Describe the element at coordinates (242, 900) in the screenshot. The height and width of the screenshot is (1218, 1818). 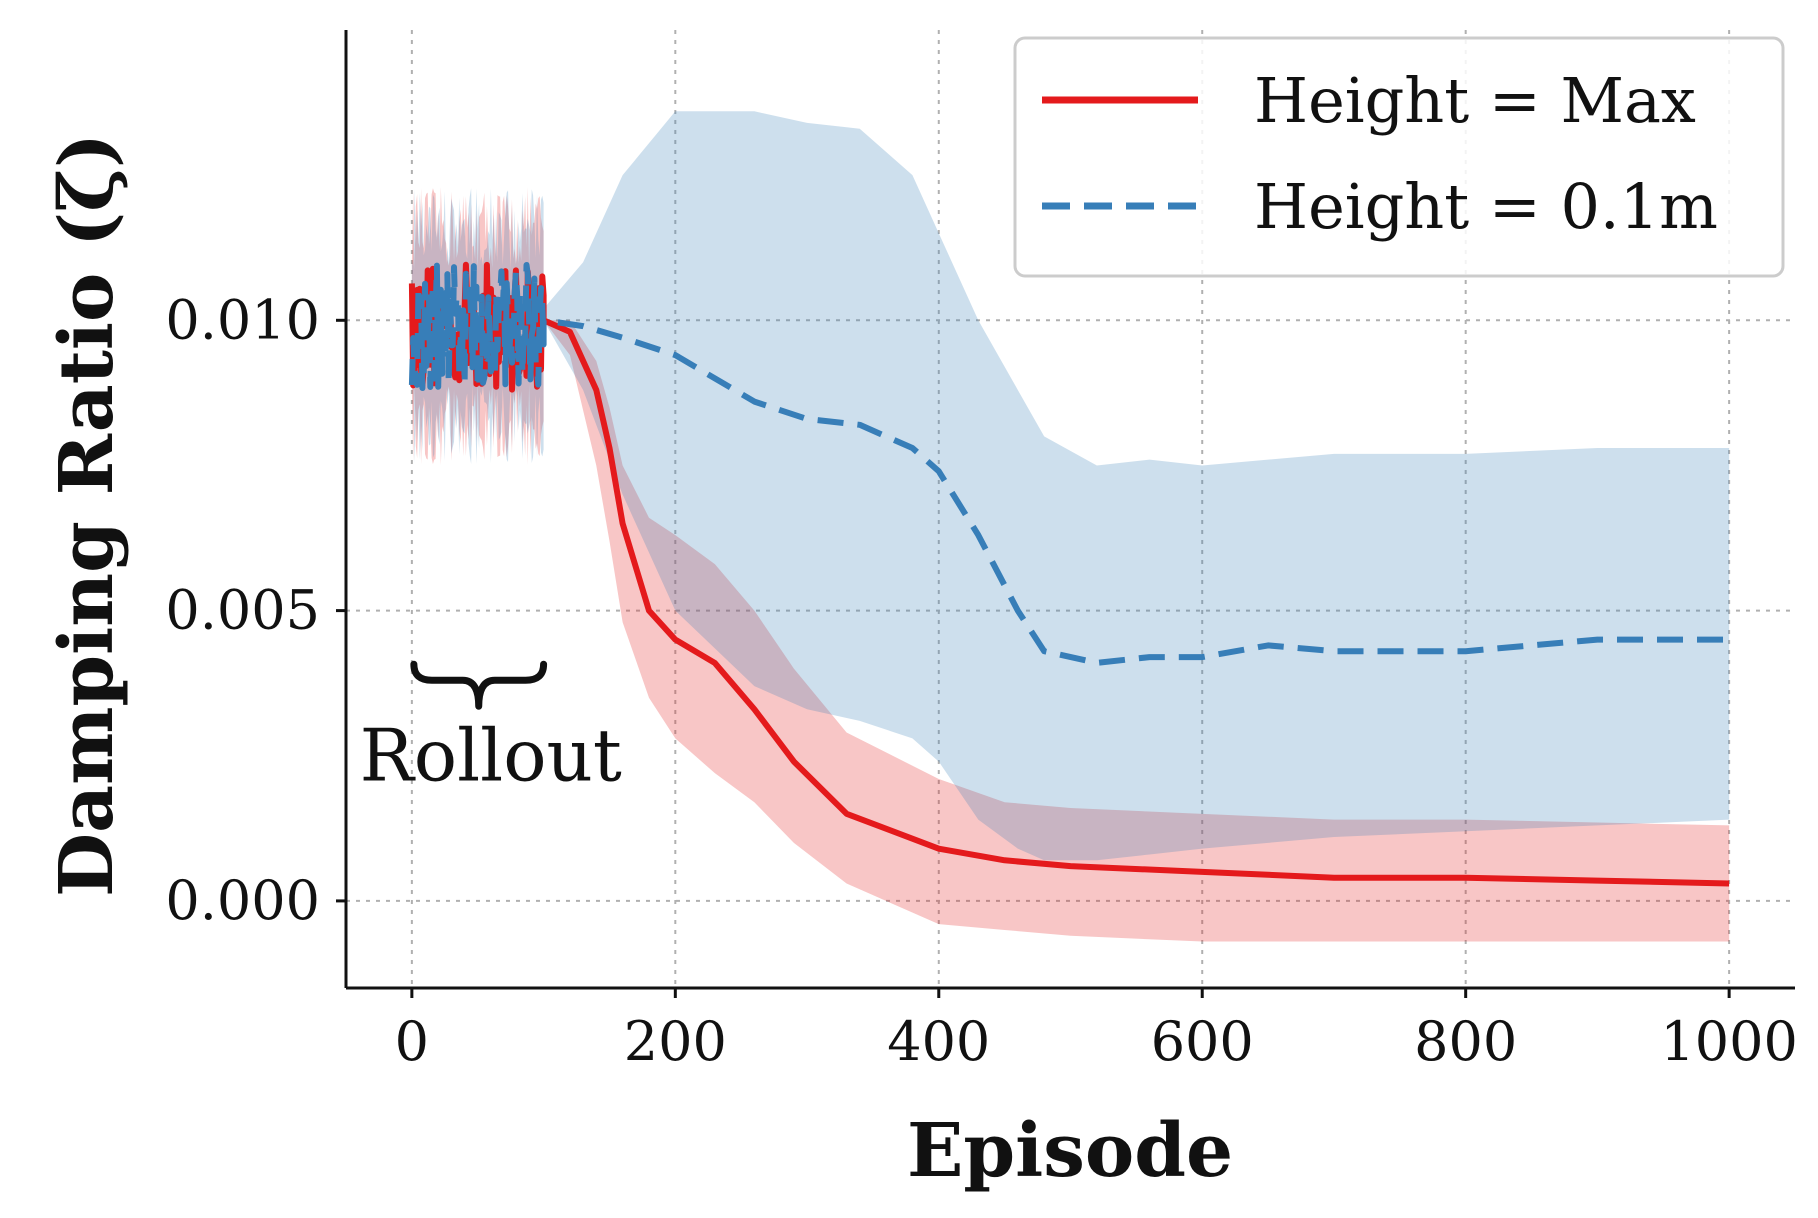
I see `y-tick-label: 0.000` at that location.